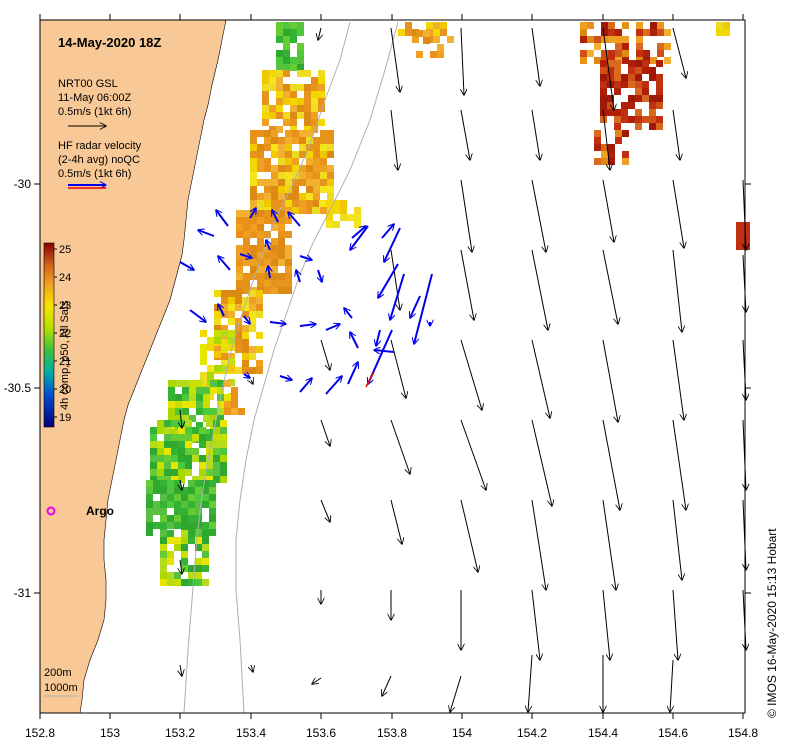  I want to click on depth-legend-1000m: 1000m, so click(61, 688).